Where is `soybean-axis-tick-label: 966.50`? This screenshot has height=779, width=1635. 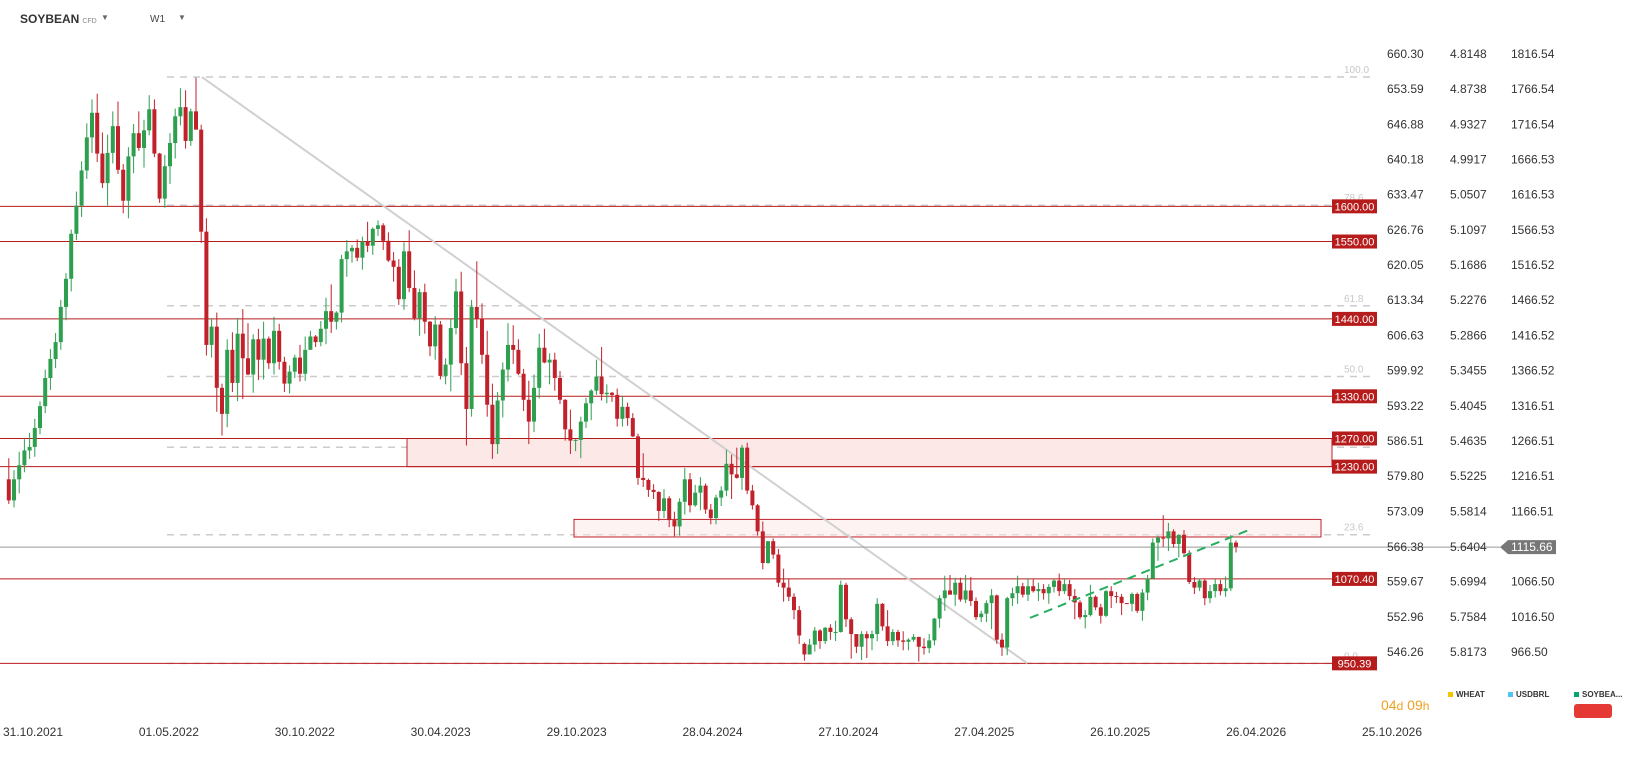 soybean-axis-tick-label: 966.50 is located at coordinates (1529, 652).